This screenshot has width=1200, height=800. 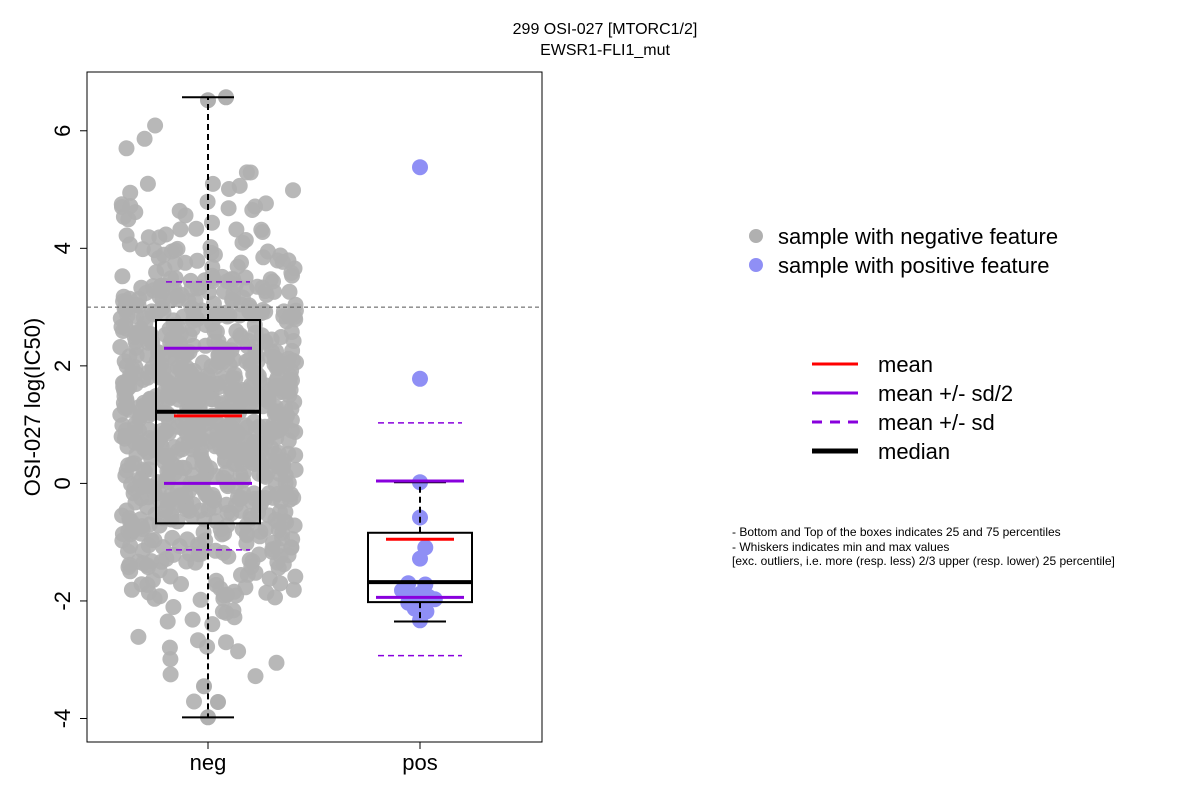 I want to click on x-tick-label-pos: pos, so click(x=419, y=762).